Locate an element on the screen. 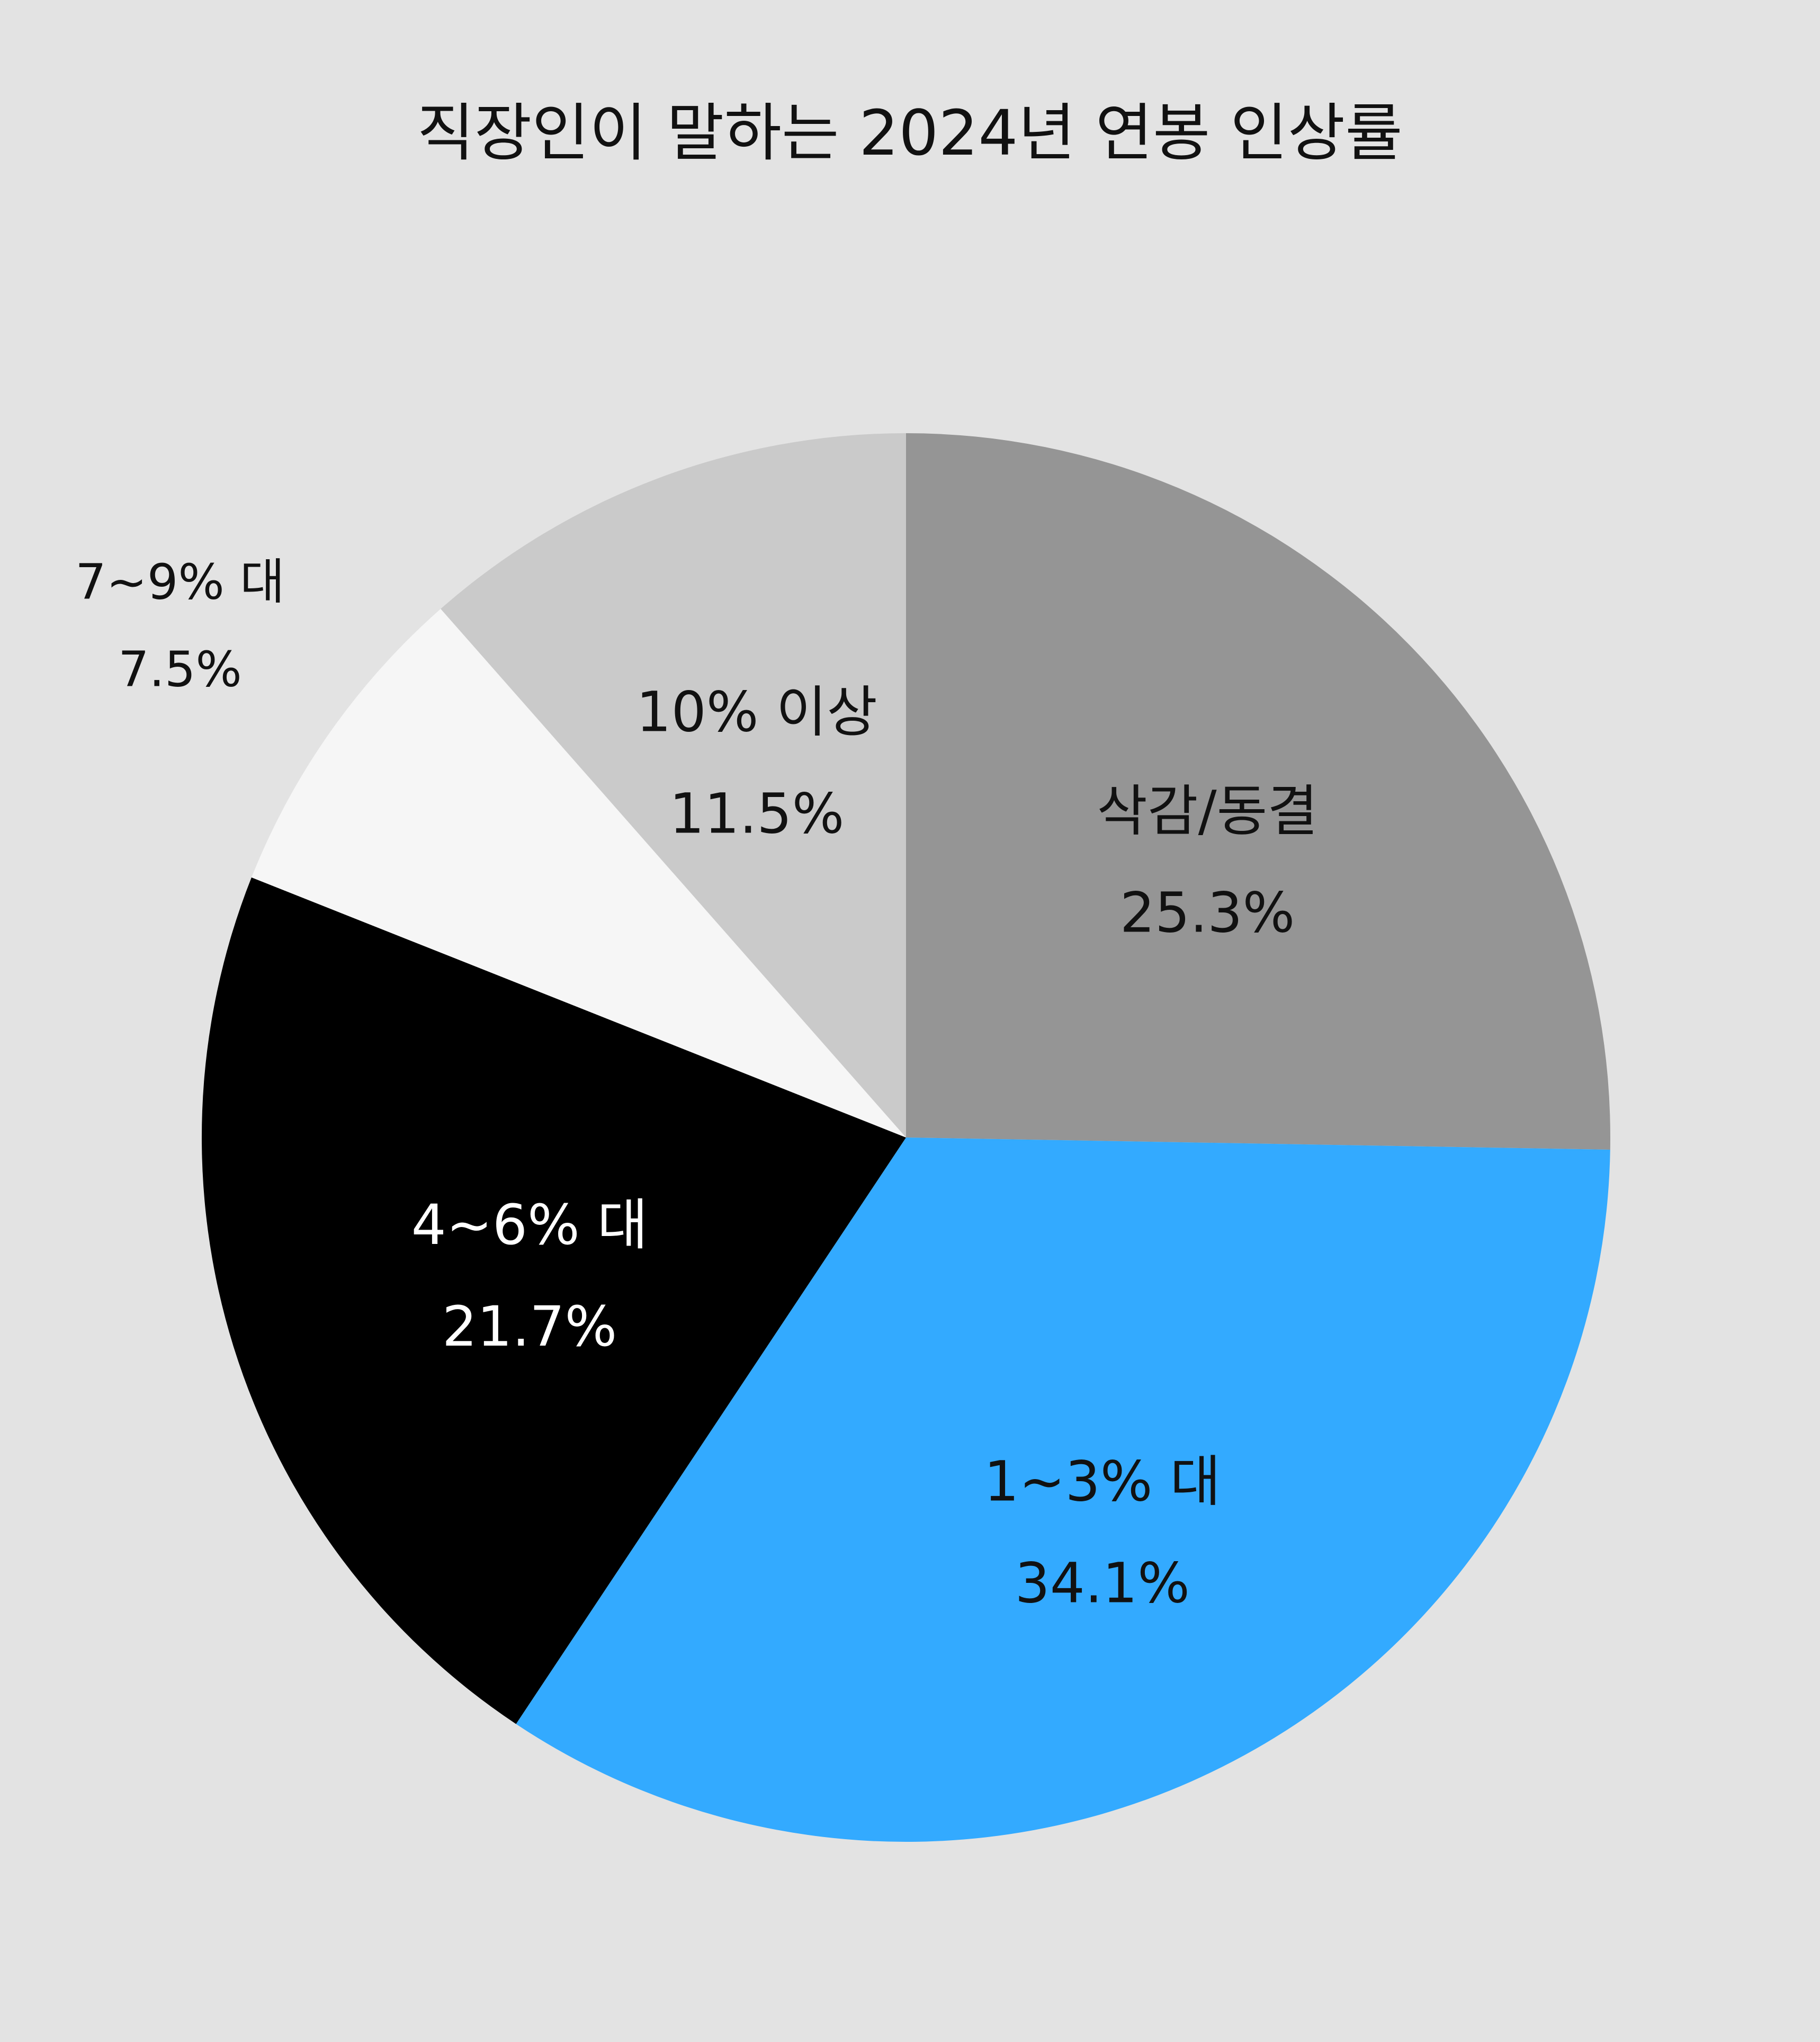 This screenshot has width=1820, height=2042. slice-category-label: 4~6% 대 is located at coordinates (529, 1225).